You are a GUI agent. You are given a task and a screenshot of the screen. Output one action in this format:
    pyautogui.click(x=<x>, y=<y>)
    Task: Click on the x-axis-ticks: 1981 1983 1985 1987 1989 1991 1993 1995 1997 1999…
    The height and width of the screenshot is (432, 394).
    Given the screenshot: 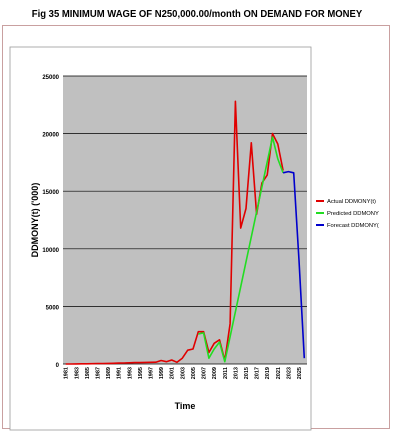 What is the action you would take?
    pyautogui.click(x=183, y=373)
    